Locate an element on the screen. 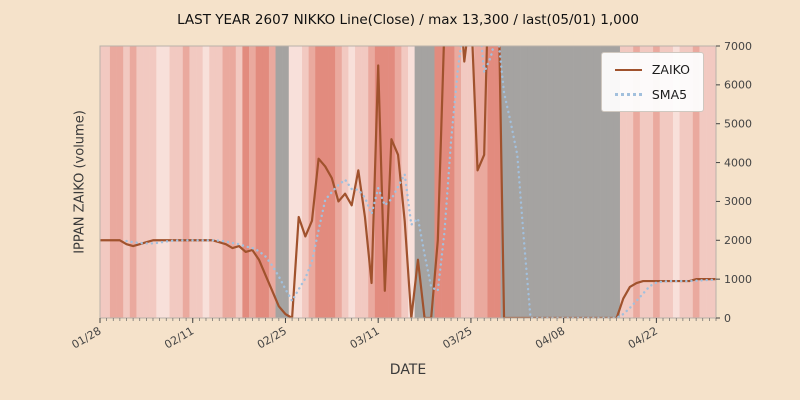  svg-text: 7000 is located at coordinates (738, 46).